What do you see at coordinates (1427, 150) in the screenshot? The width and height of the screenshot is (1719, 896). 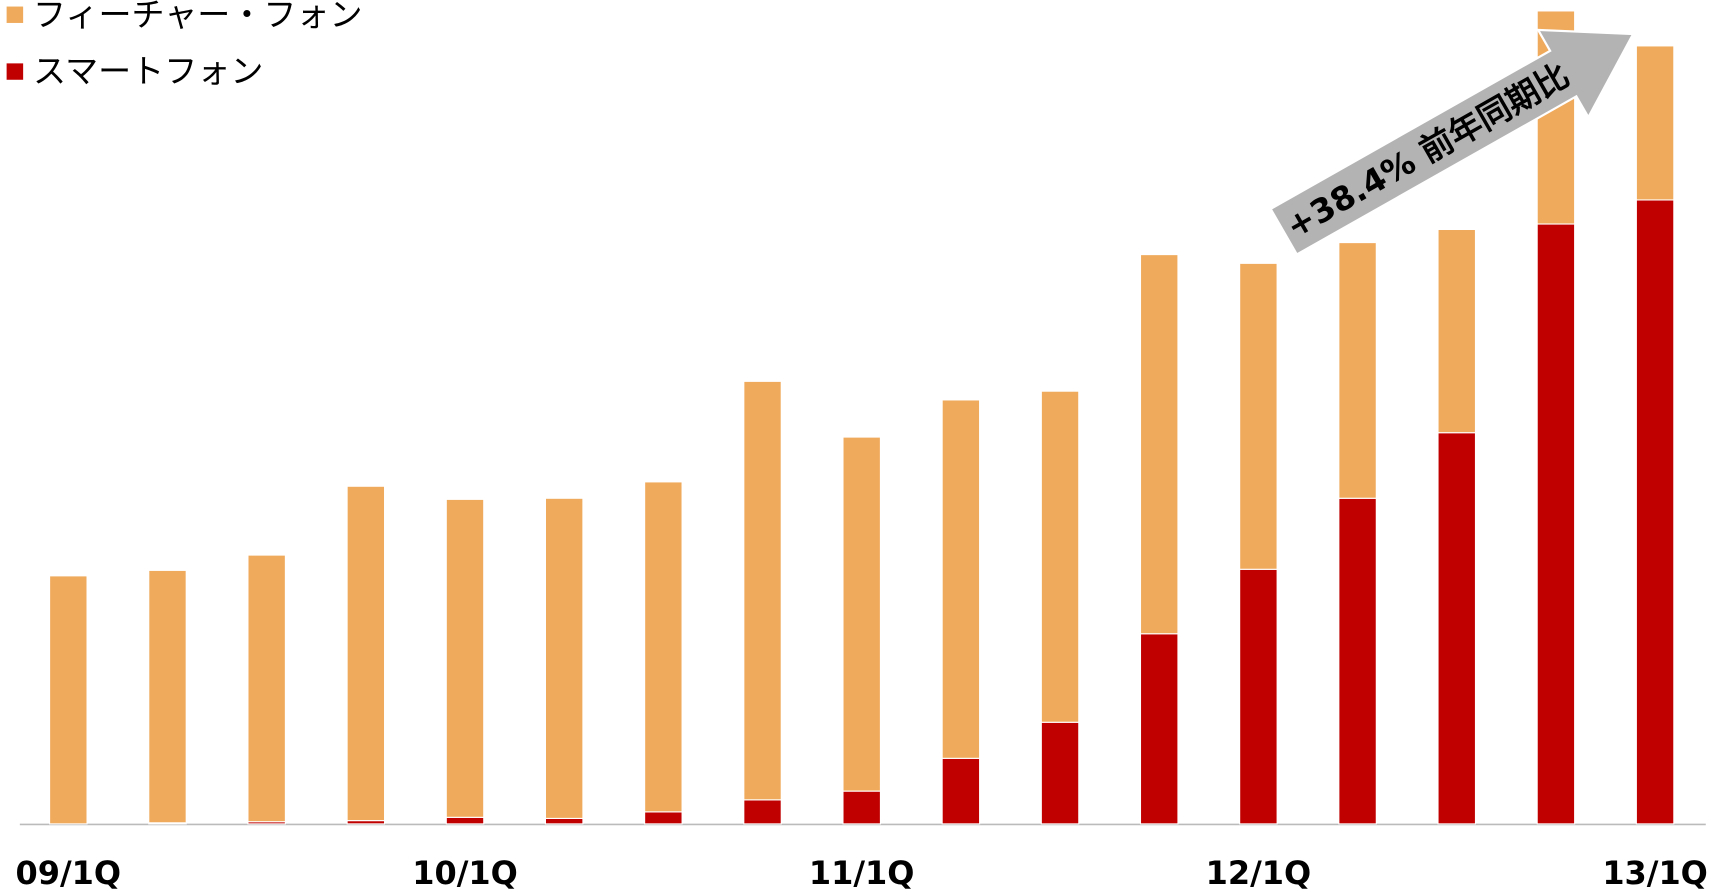 I see `annotation-text: +38.4% 前年同期比` at bounding box center [1427, 150].